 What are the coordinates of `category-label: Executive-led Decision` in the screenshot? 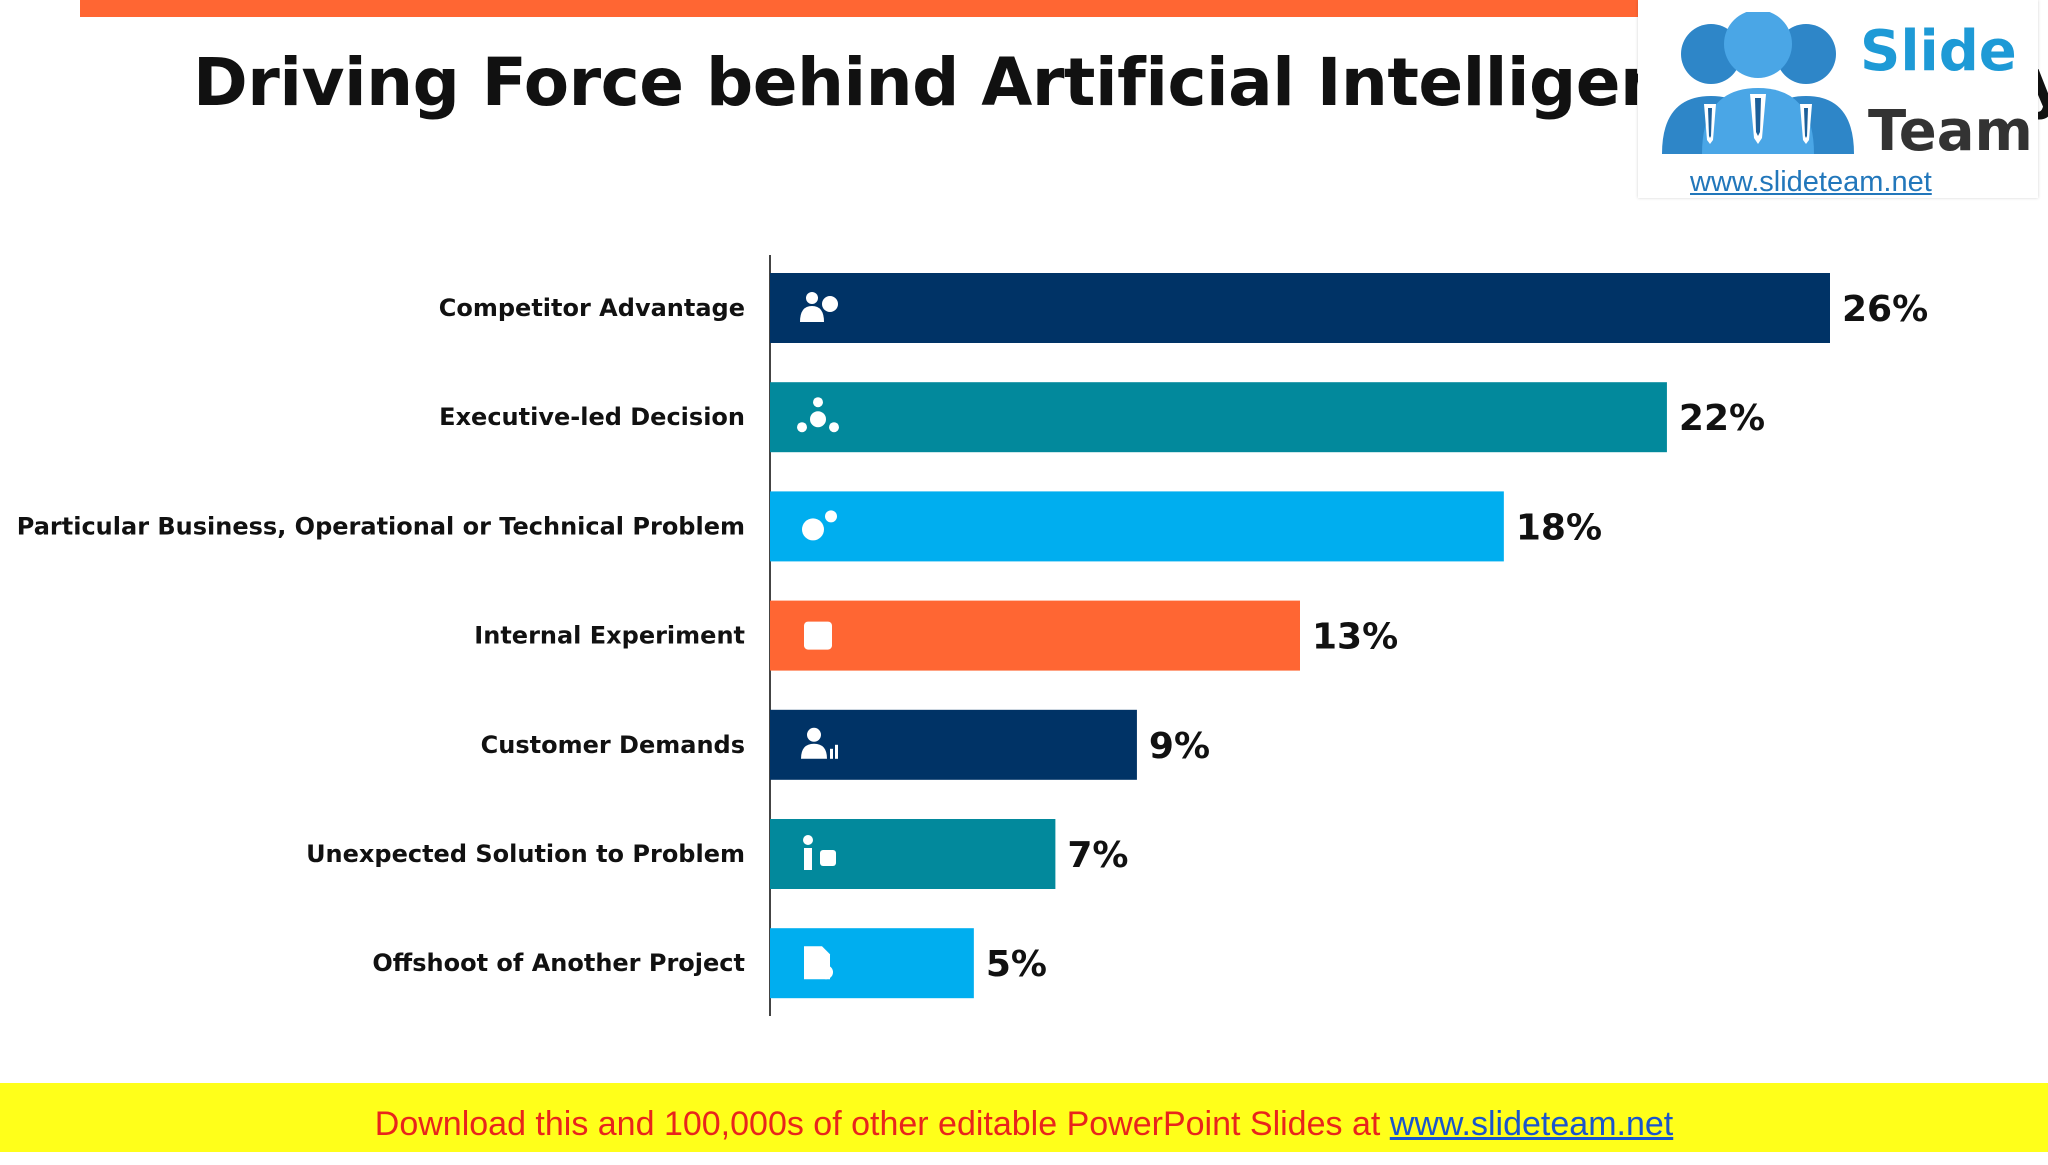 It's located at (592, 417).